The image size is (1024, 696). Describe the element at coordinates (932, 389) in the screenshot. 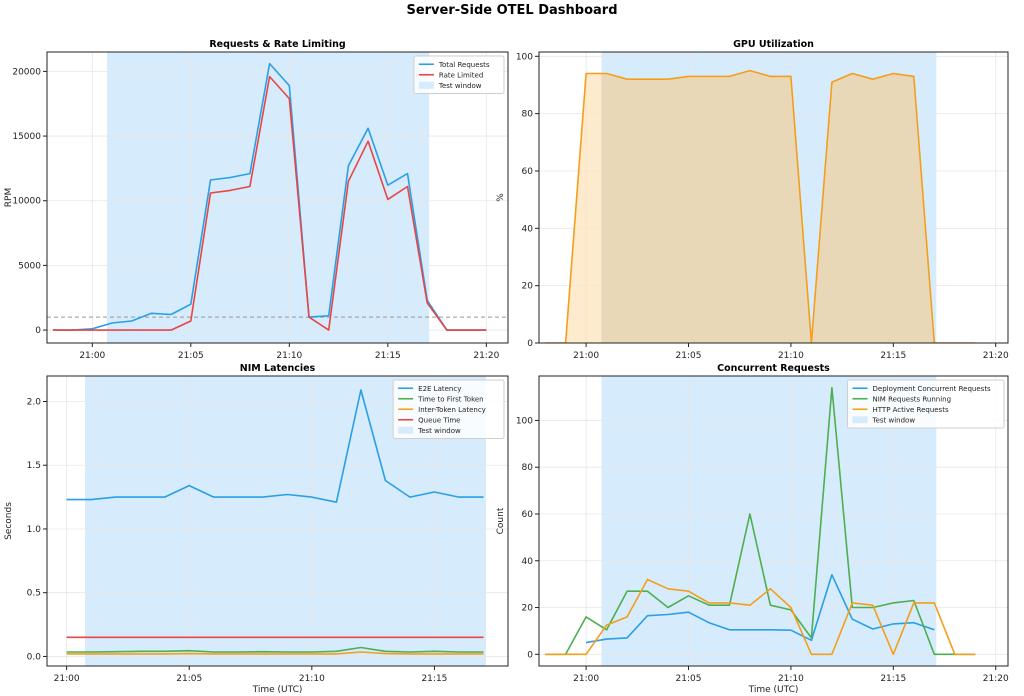

I see `legend-label: Deployment Concurrent Requests` at that location.